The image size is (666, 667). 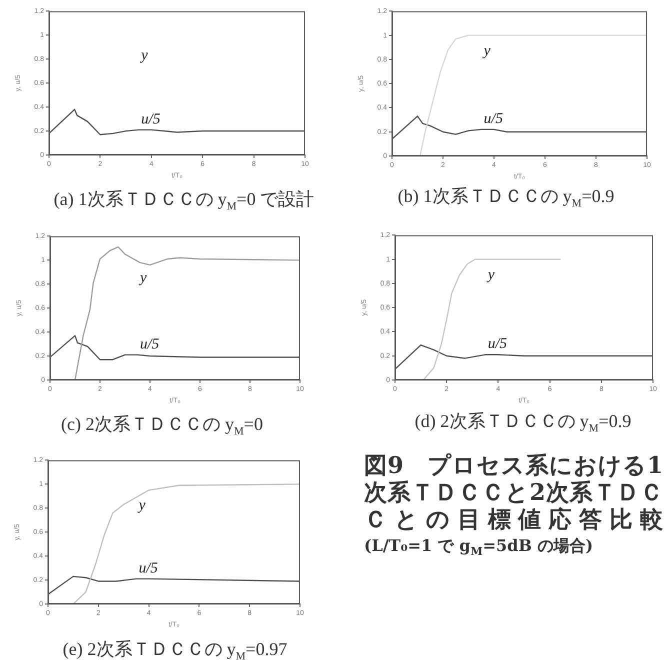 I want to click on text: (e) 2次系ＴＤＣＣの y$_{M}$=0.97, so click(x=175, y=652).